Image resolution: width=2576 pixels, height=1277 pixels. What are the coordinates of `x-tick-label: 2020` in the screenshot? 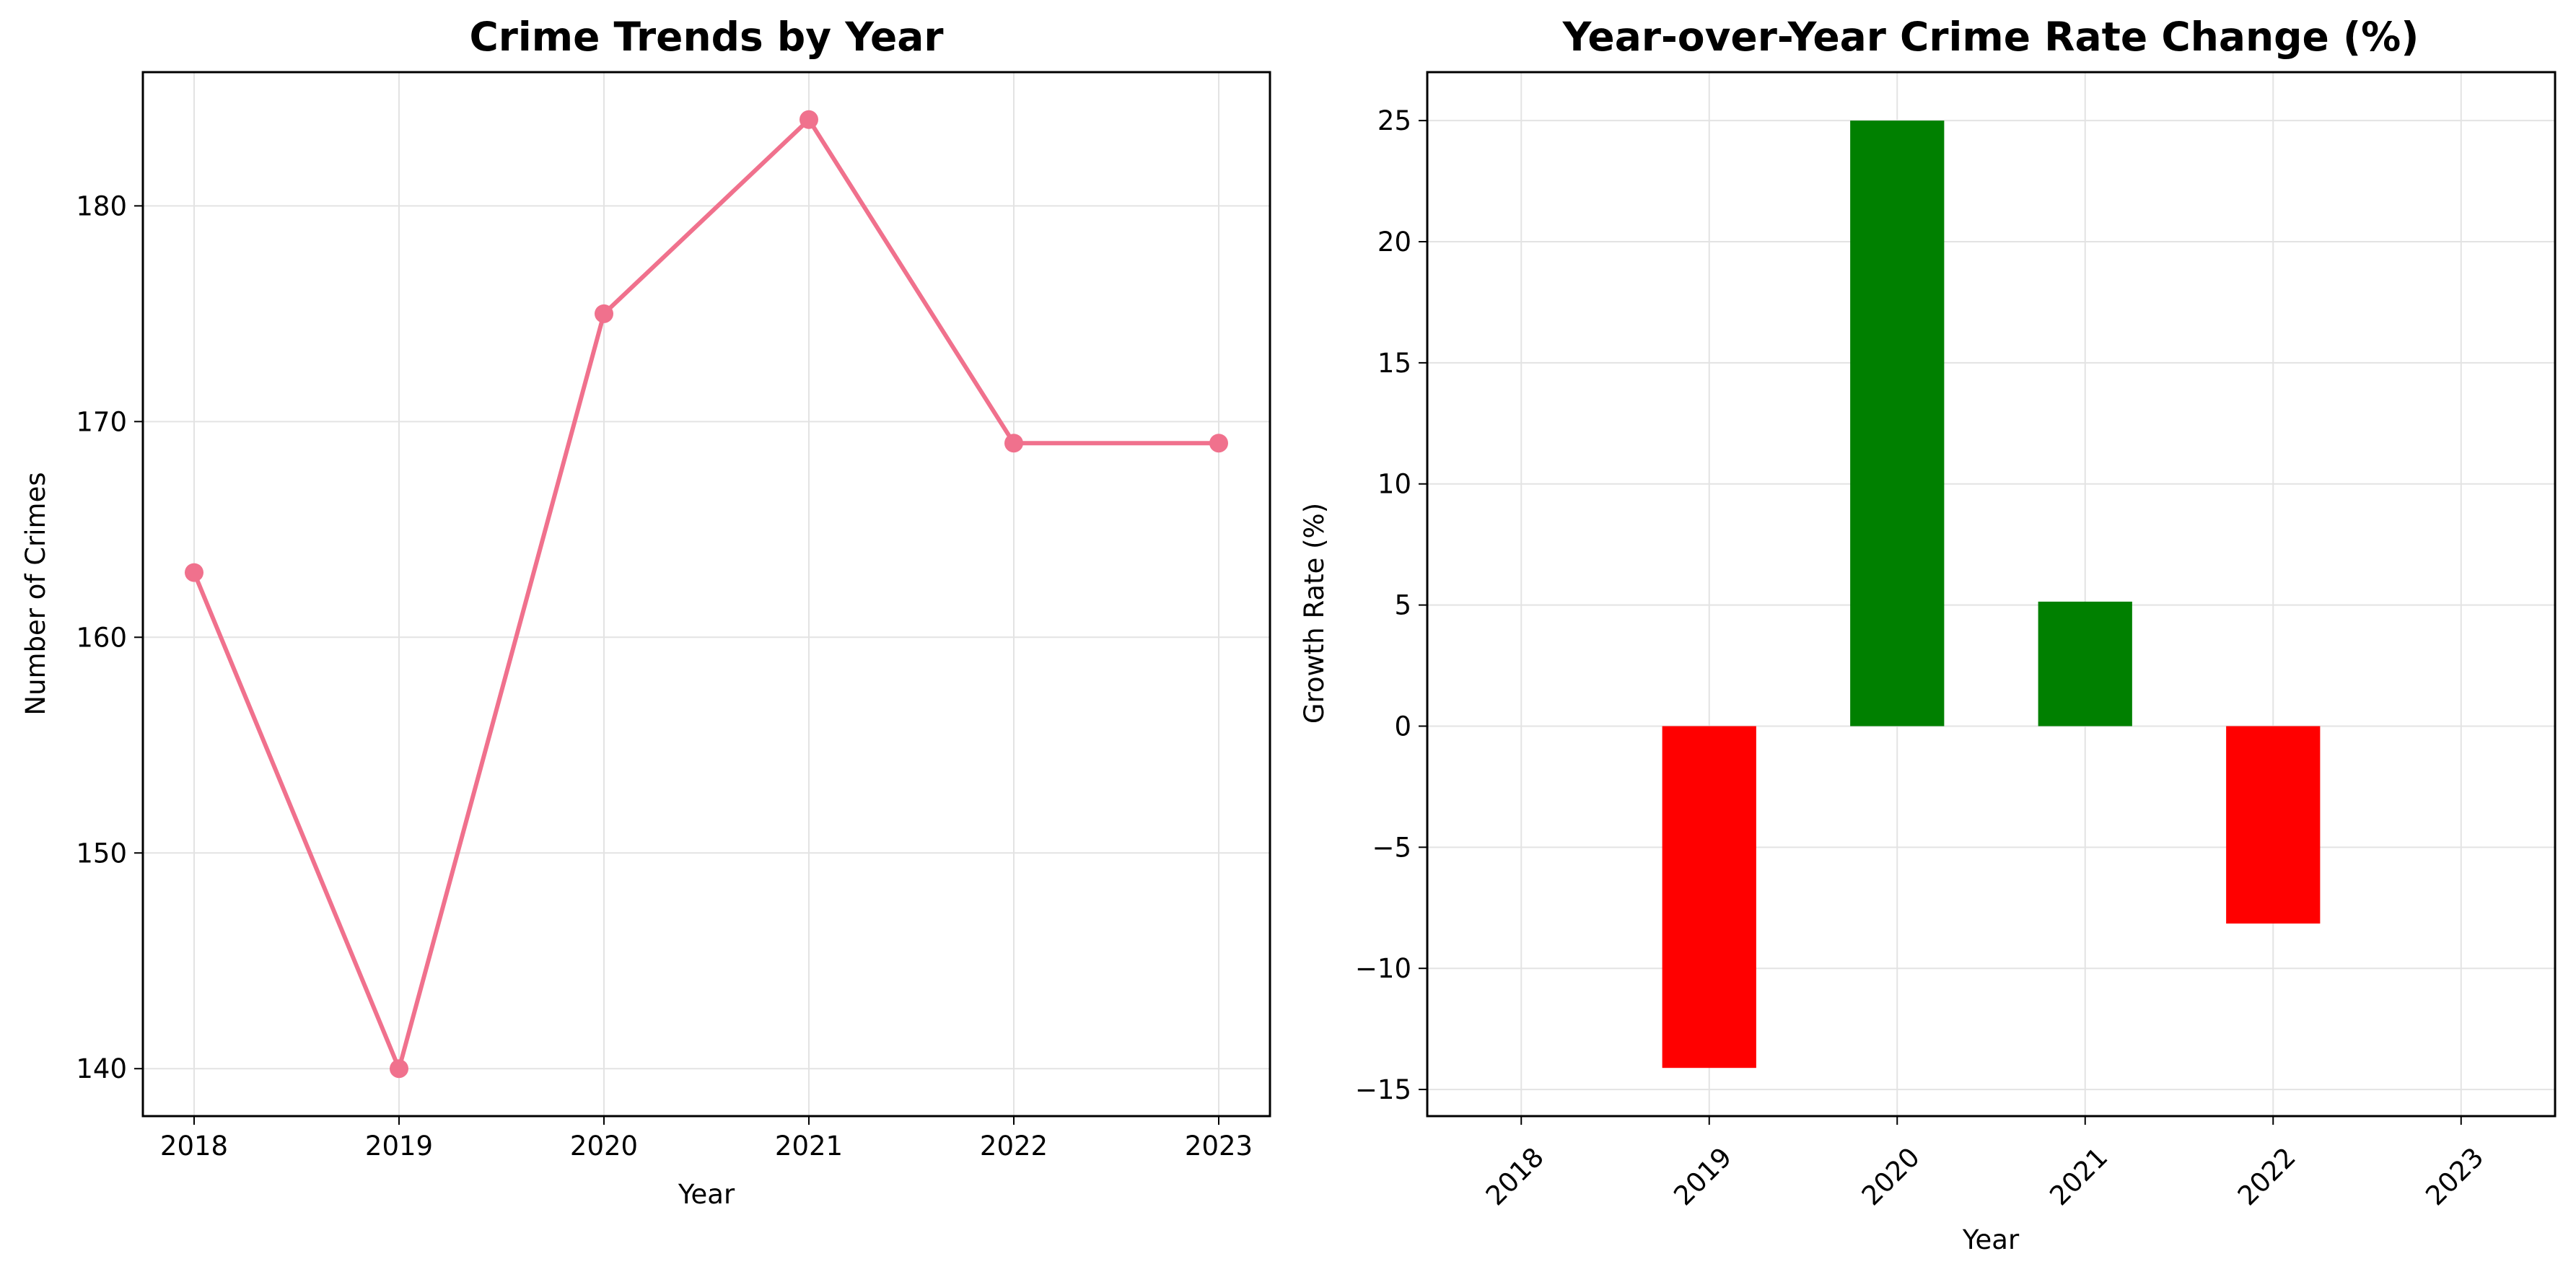 It's located at (604, 1146).